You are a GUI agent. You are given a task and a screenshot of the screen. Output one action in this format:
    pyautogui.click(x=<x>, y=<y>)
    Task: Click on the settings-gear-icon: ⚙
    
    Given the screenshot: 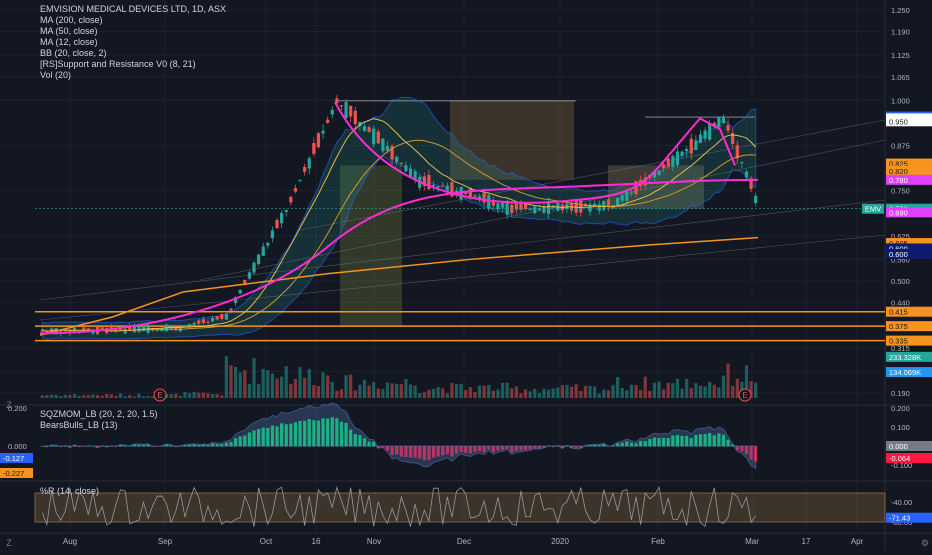 What is the action you would take?
    pyautogui.click(x=925, y=542)
    